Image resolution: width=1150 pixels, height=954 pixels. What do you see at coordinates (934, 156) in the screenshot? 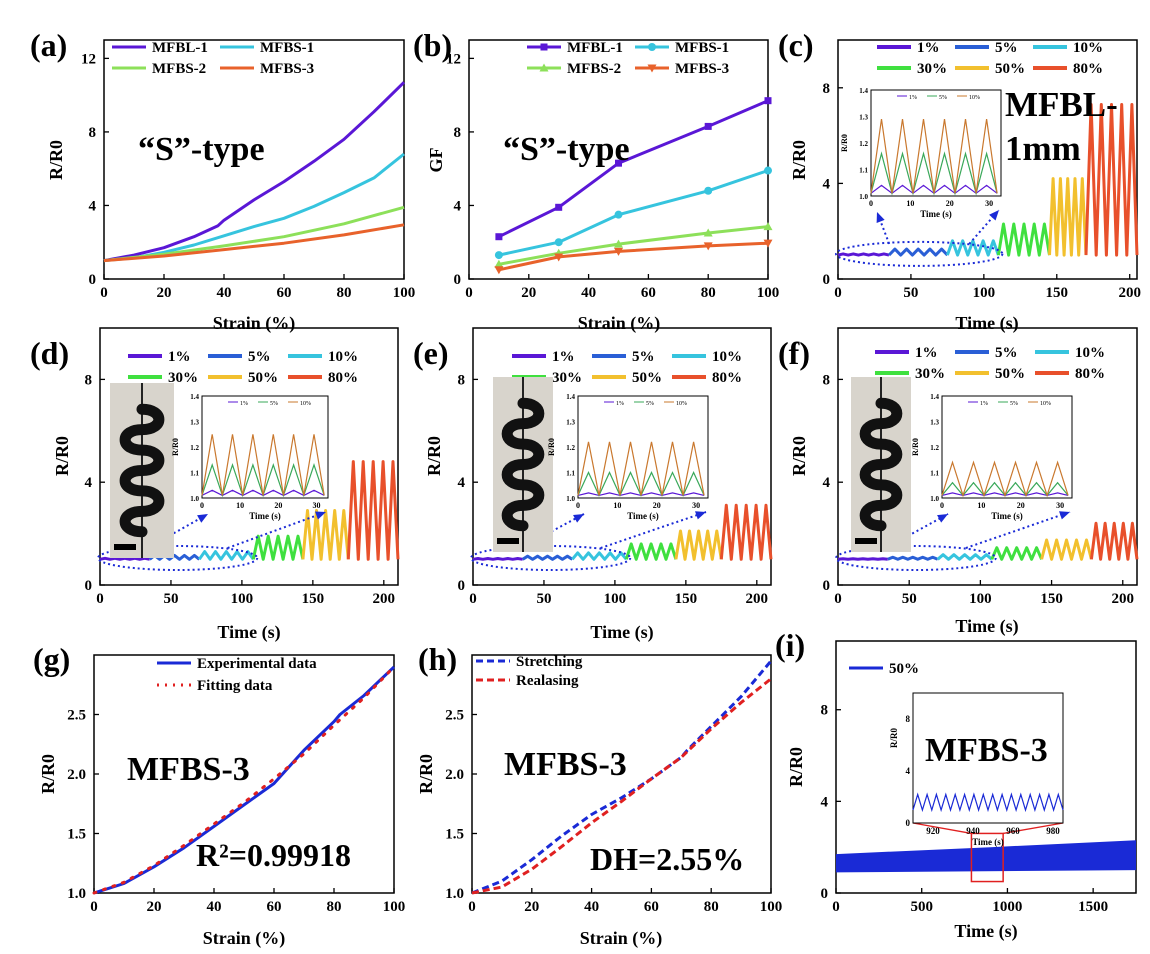
I see `inset-trace` at bounding box center [934, 156].